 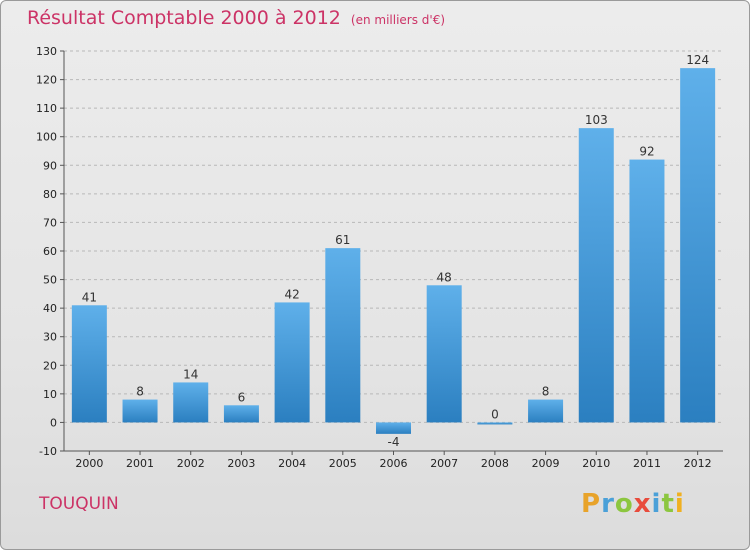 What do you see at coordinates (46, 51) in the screenshot?
I see `y-tick-label: 130` at bounding box center [46, 51].